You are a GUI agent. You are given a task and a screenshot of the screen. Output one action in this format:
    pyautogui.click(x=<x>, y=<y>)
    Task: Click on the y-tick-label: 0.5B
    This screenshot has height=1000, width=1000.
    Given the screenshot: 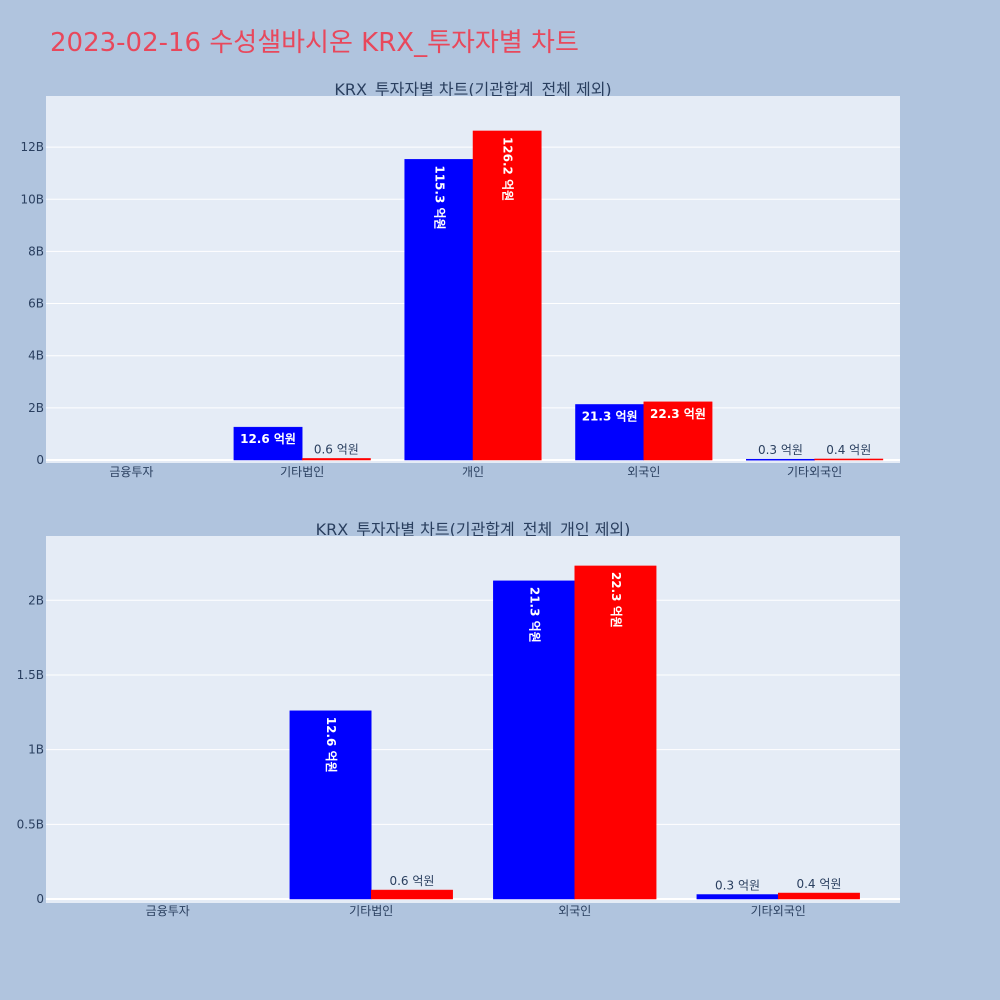 What is the action you would take?
    pyautogui.click(x=30, y=824)
    